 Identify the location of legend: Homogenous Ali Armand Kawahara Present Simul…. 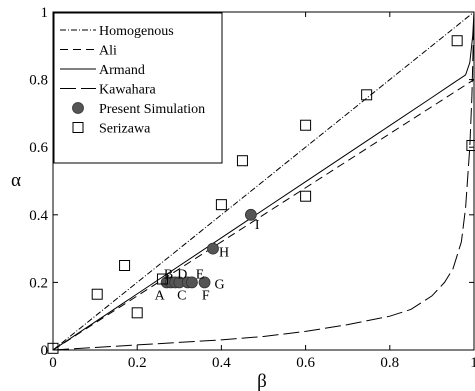
(138, 88).